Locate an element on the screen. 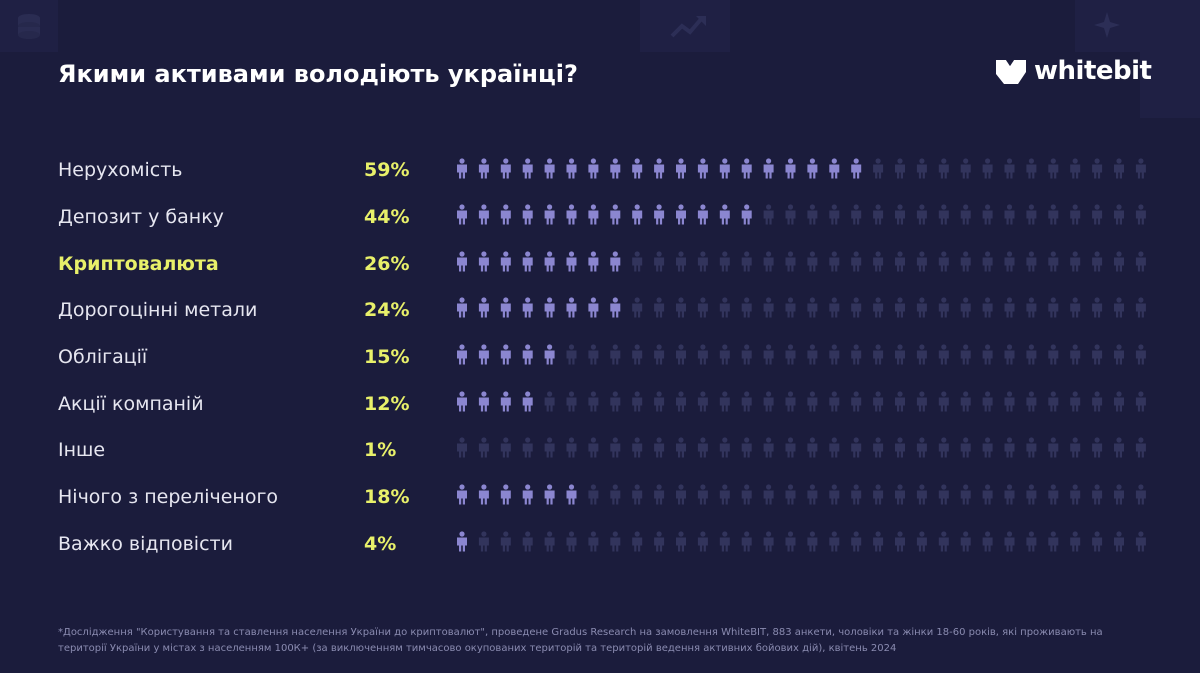 This screenshot has width=1200, height=673. value-label: 26% is located at coordinates (387, 264).